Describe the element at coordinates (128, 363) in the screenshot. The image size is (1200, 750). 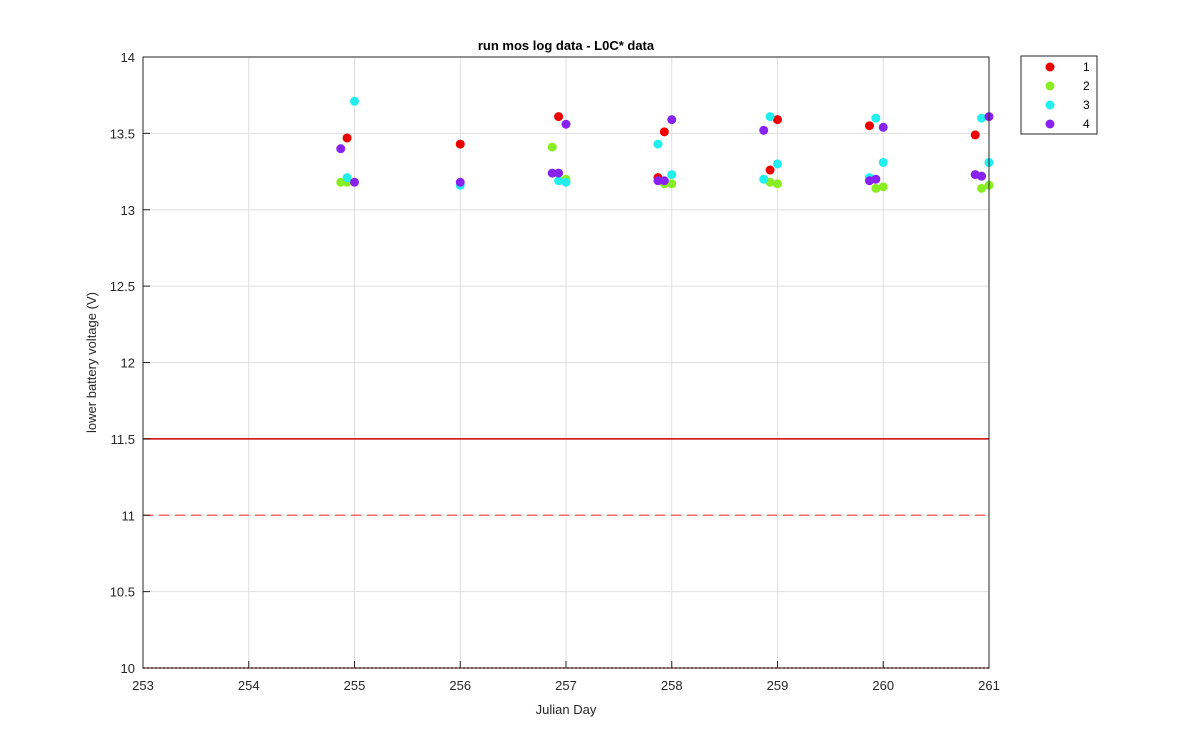
I see `y-tick-label: 12` at that location.